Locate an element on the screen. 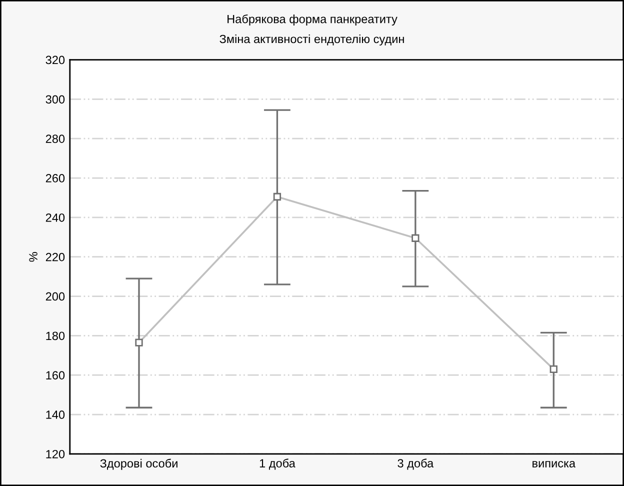 The image size is (624, 486). y-tick-label: 200 is located at coordinates (55, 296).